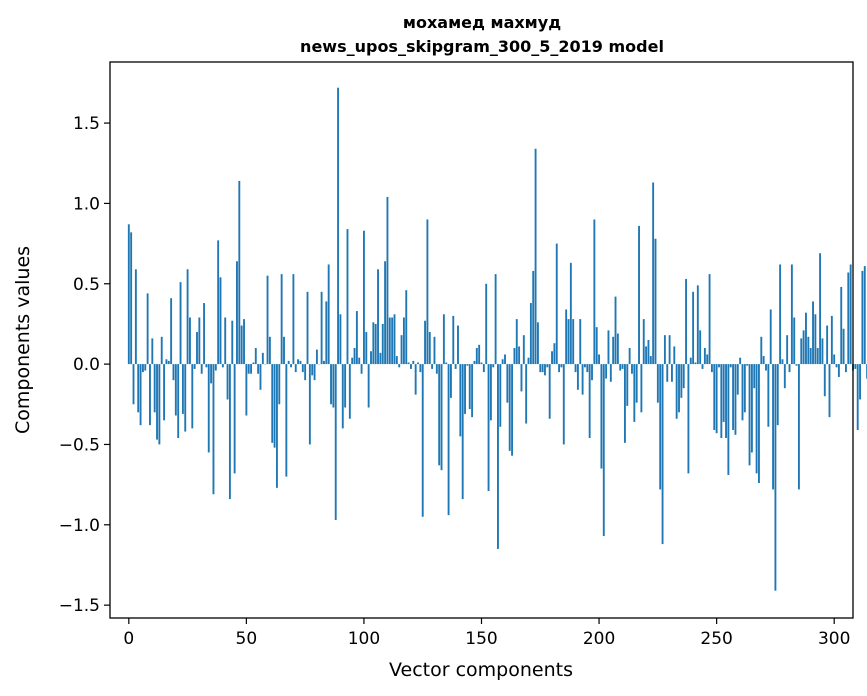 The width and height of the screenshot is (867, 696). Describe the element at coordinates (247, 639) in the screenshot. I see `x-tick-label: 50` at that location.